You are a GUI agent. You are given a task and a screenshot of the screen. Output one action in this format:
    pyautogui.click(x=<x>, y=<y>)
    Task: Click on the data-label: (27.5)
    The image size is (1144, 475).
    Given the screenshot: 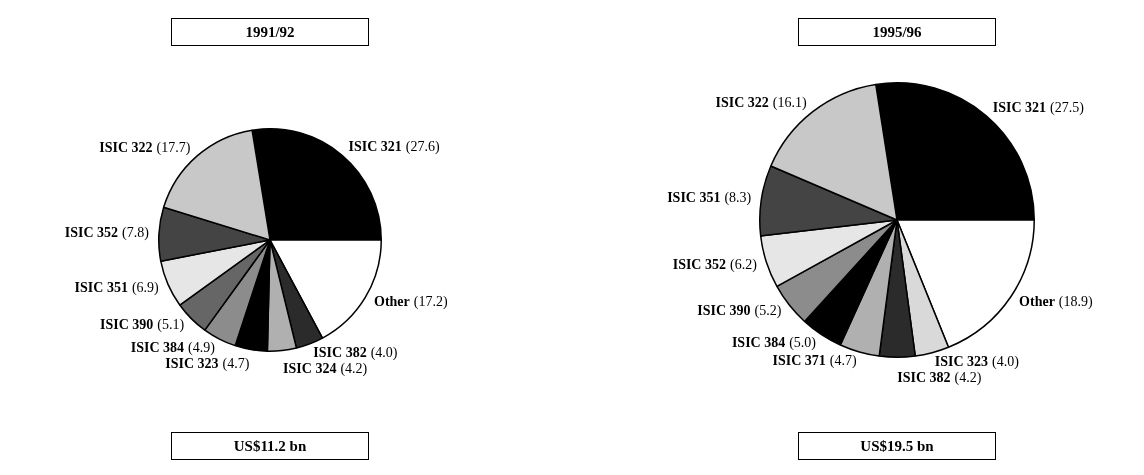 What is the action you would take?
    pyautogui.click(x=1067, y=107)
    